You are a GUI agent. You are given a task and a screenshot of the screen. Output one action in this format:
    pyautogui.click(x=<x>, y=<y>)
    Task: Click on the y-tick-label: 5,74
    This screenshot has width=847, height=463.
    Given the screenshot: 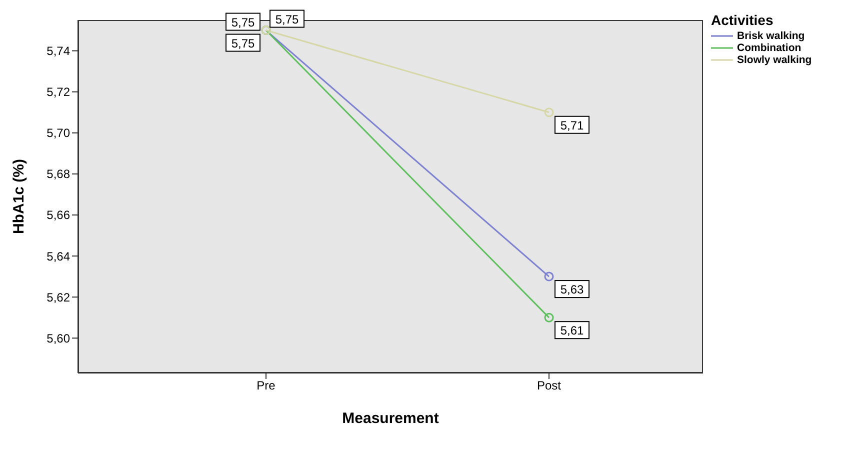 What is the action you would take?
    pyautogui.click(x=58, y=51)
    